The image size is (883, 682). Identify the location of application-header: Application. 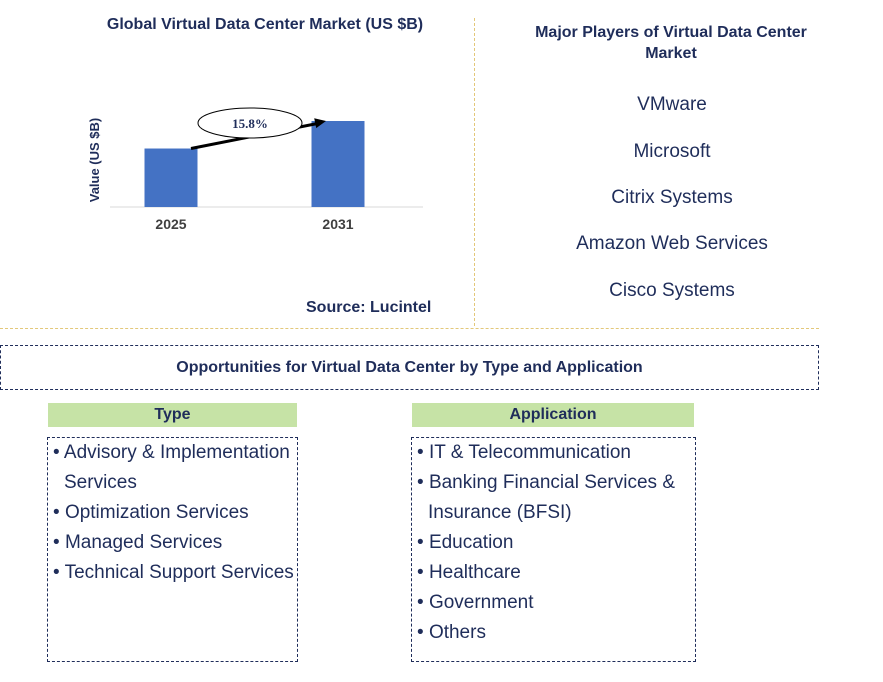
(553, 415).